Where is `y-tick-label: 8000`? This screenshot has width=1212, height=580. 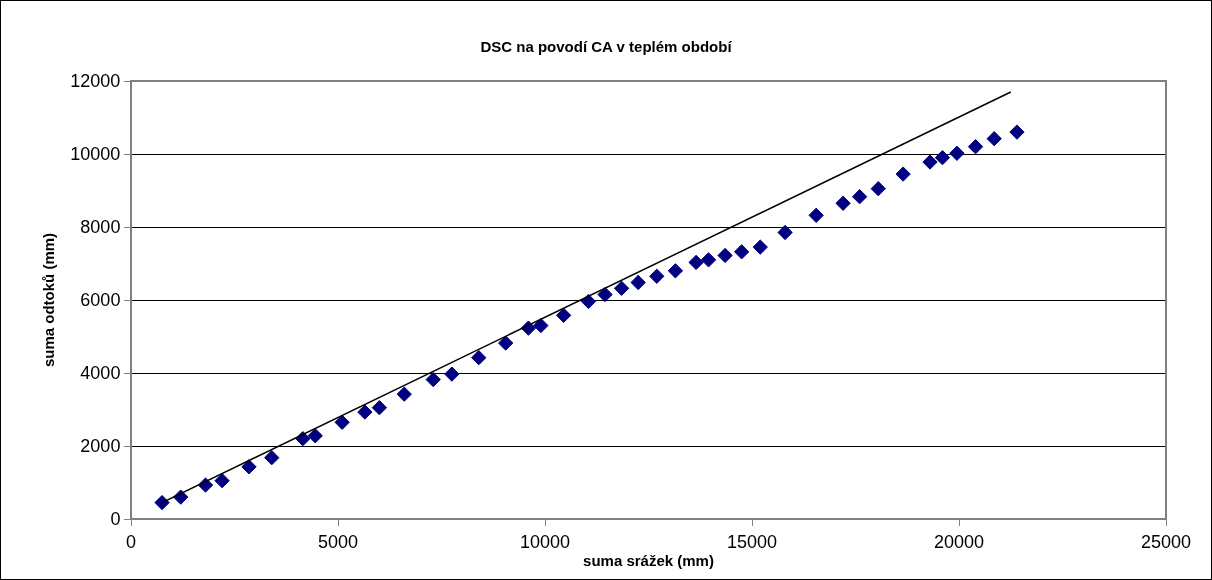
y-tick-label: 8000 is located at coordinates (100, 227).